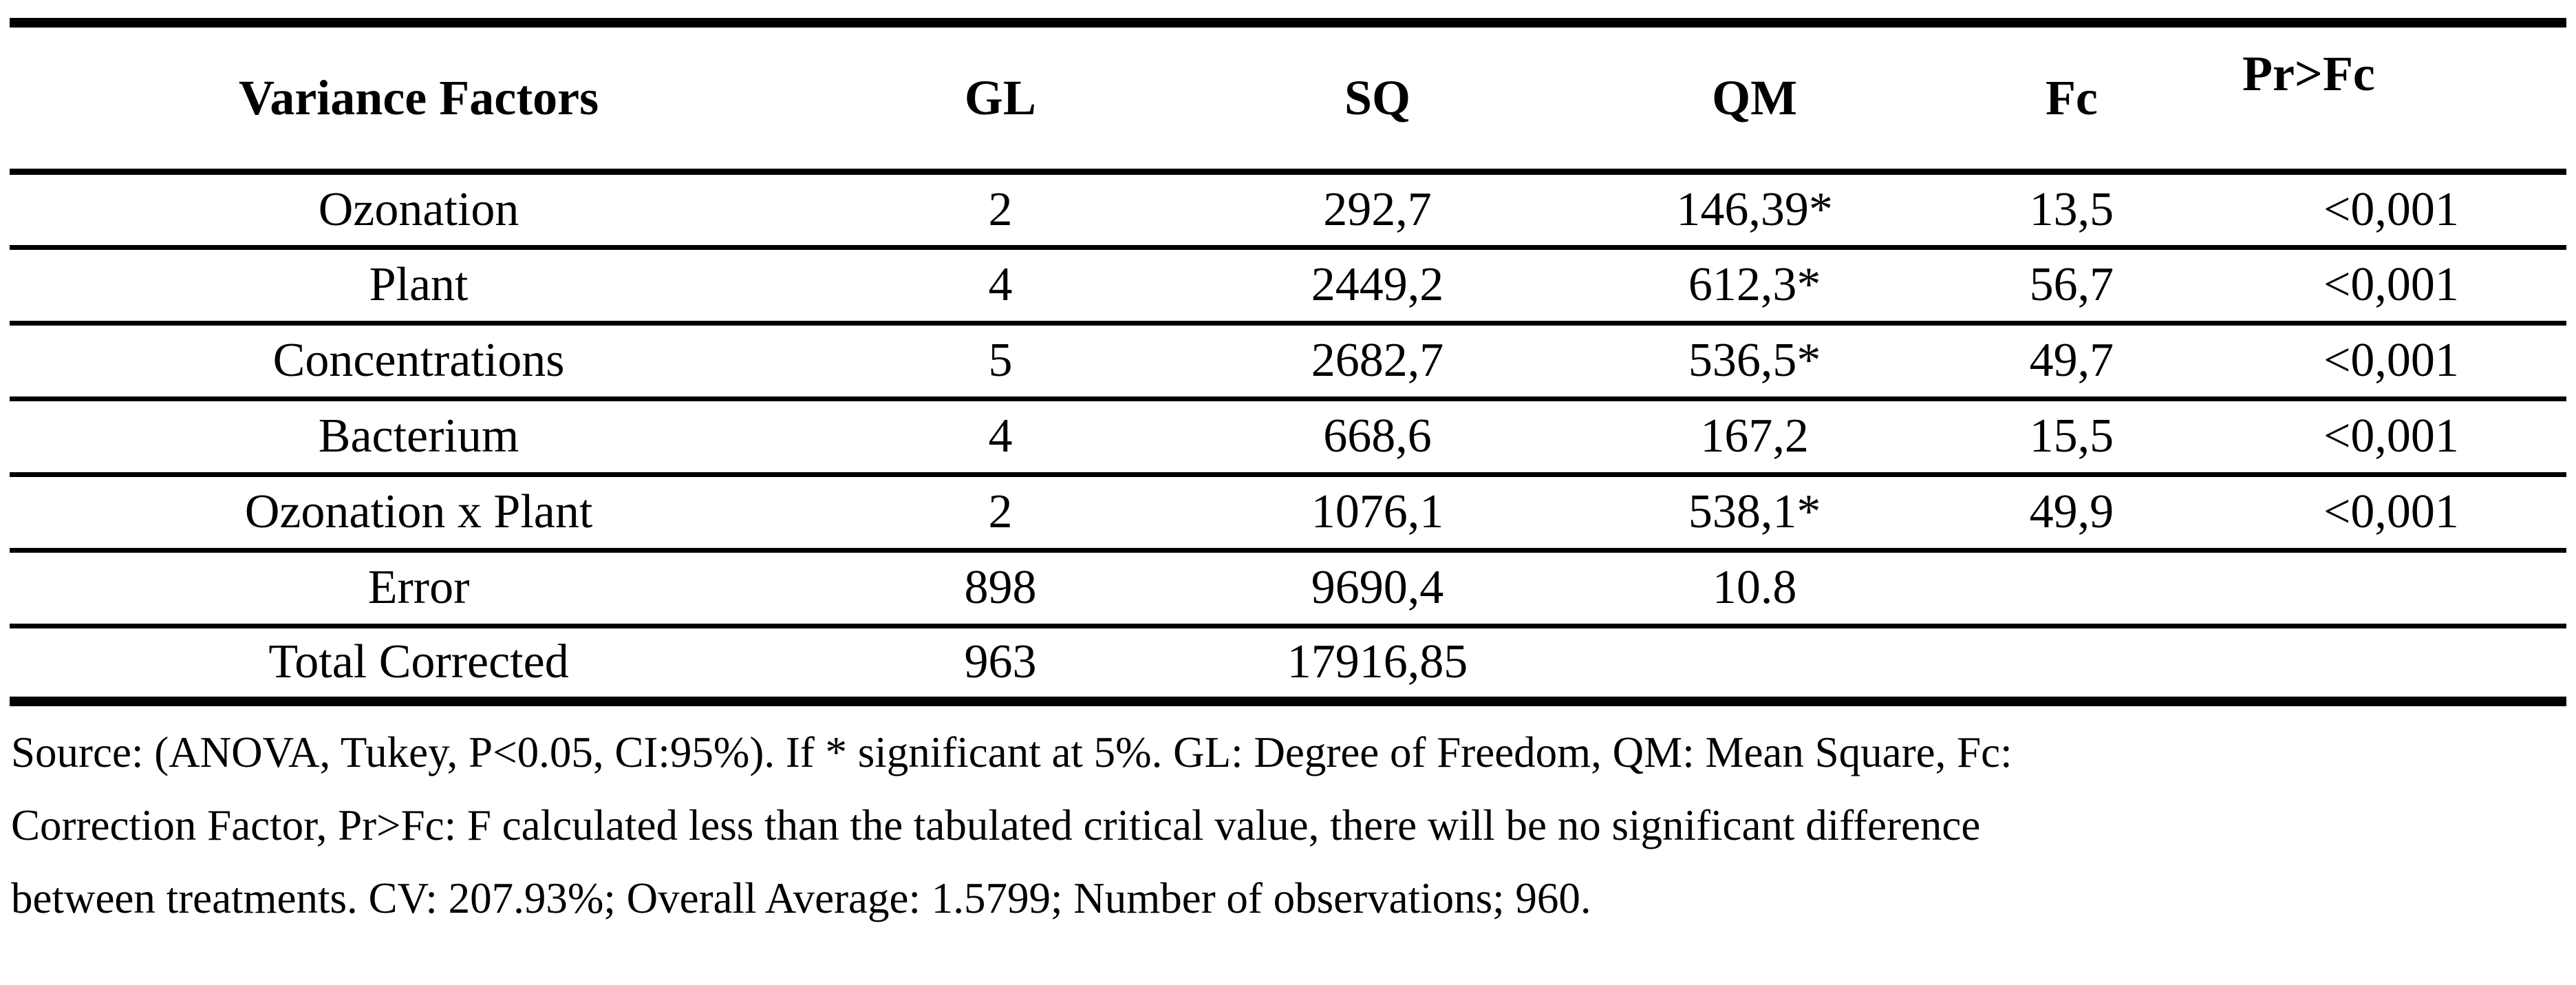 This screenshot has height=985, width=2576. Describe the element at coordinates (1000, 362) in the screenshot. I see `cell-gl: 5` at that location.